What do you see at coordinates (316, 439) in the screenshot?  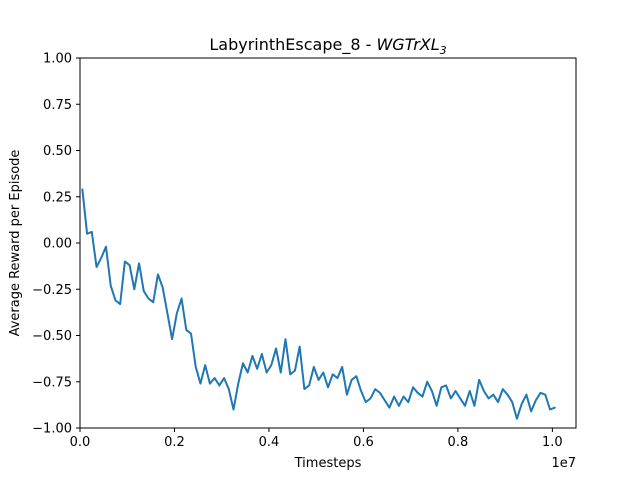 I see `x-axis-ticks: 0.0 0.2 0.4 0.6 0.8 1.0` at bounding box center [316, 439].